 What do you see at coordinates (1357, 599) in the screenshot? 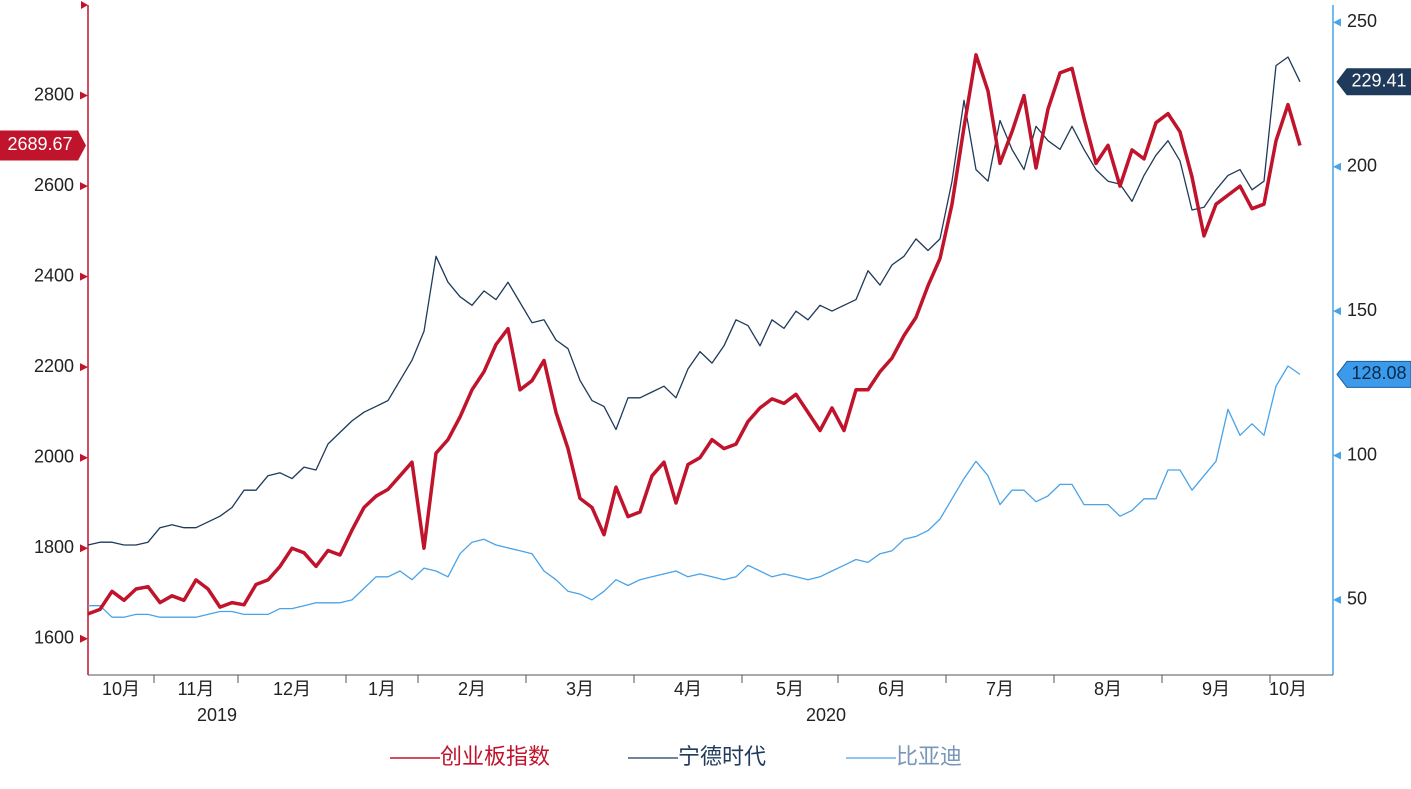
I see `y2-tick-label: 50` at bounding box center [1357, 599].